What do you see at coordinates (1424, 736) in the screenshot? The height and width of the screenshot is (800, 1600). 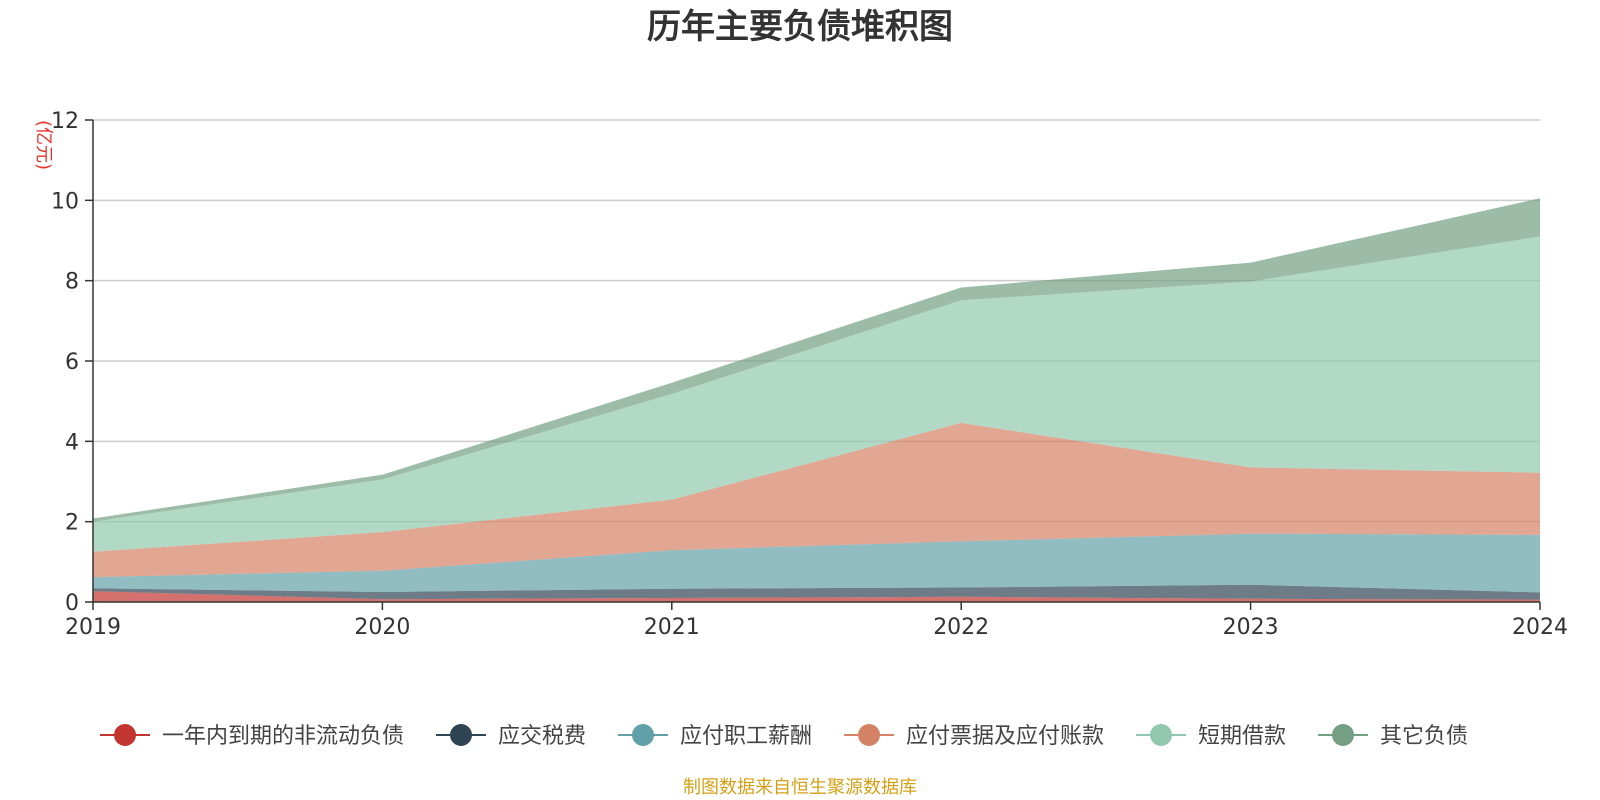 I see `legend-label: 其它负债` at bounding box center [1424, 736].